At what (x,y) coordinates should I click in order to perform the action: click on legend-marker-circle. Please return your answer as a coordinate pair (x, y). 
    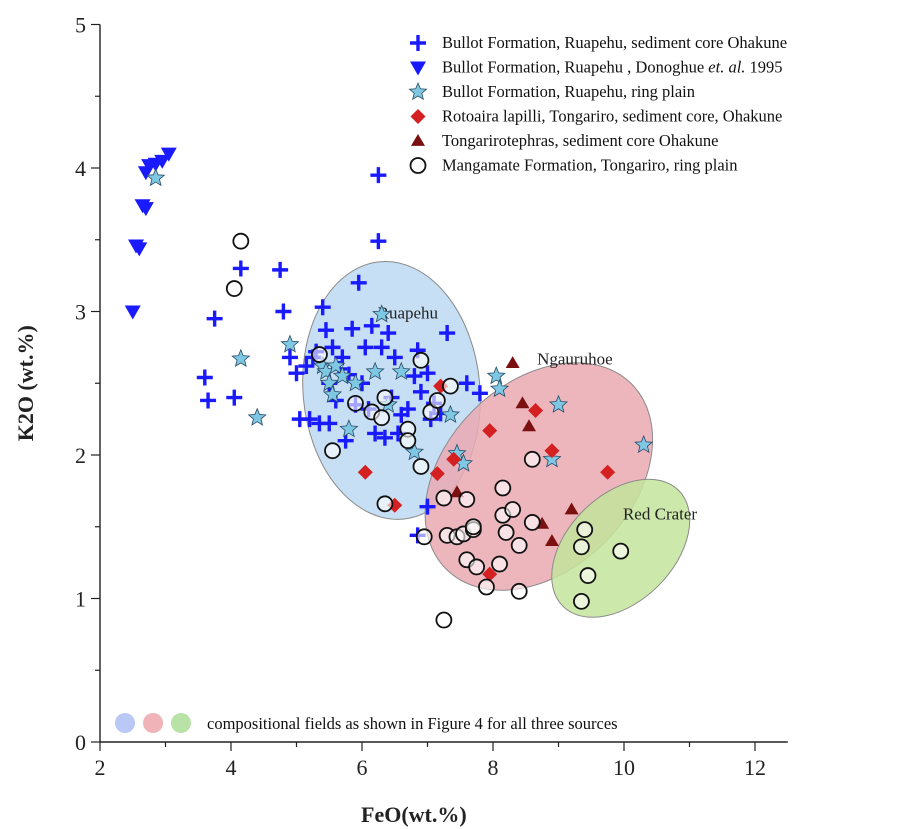
    Looking at the image, I should click on (418, 165).